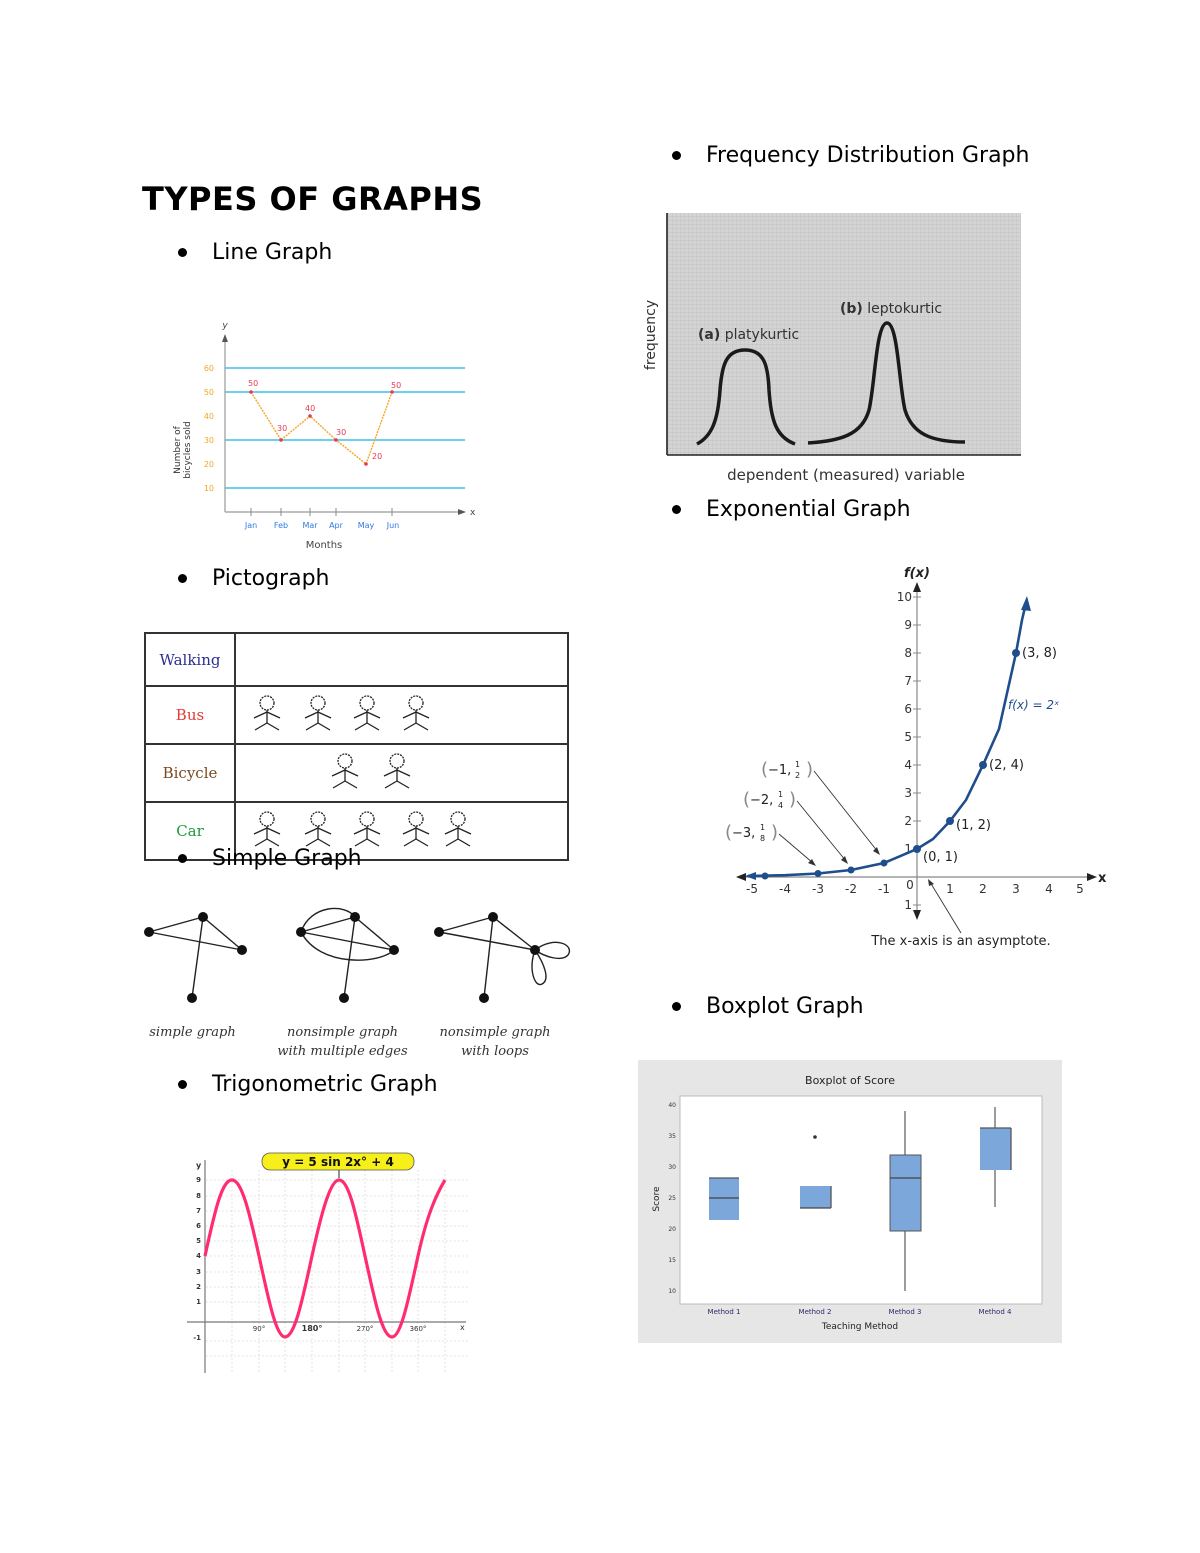 The image size is (1200, 1553). Describe the element at coordinates (188, 449) in the screenshot. I see `svg-text: bicycles sold` at that location.